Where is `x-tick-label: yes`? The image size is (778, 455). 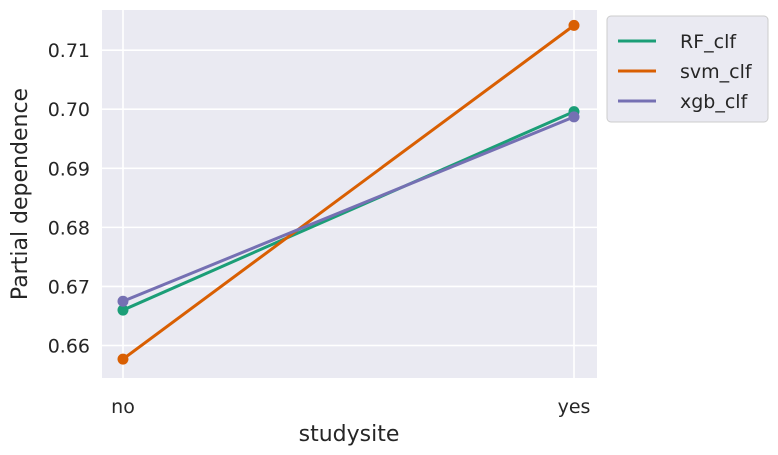 x-tick-label: yes is located at coordinates (574, 407).